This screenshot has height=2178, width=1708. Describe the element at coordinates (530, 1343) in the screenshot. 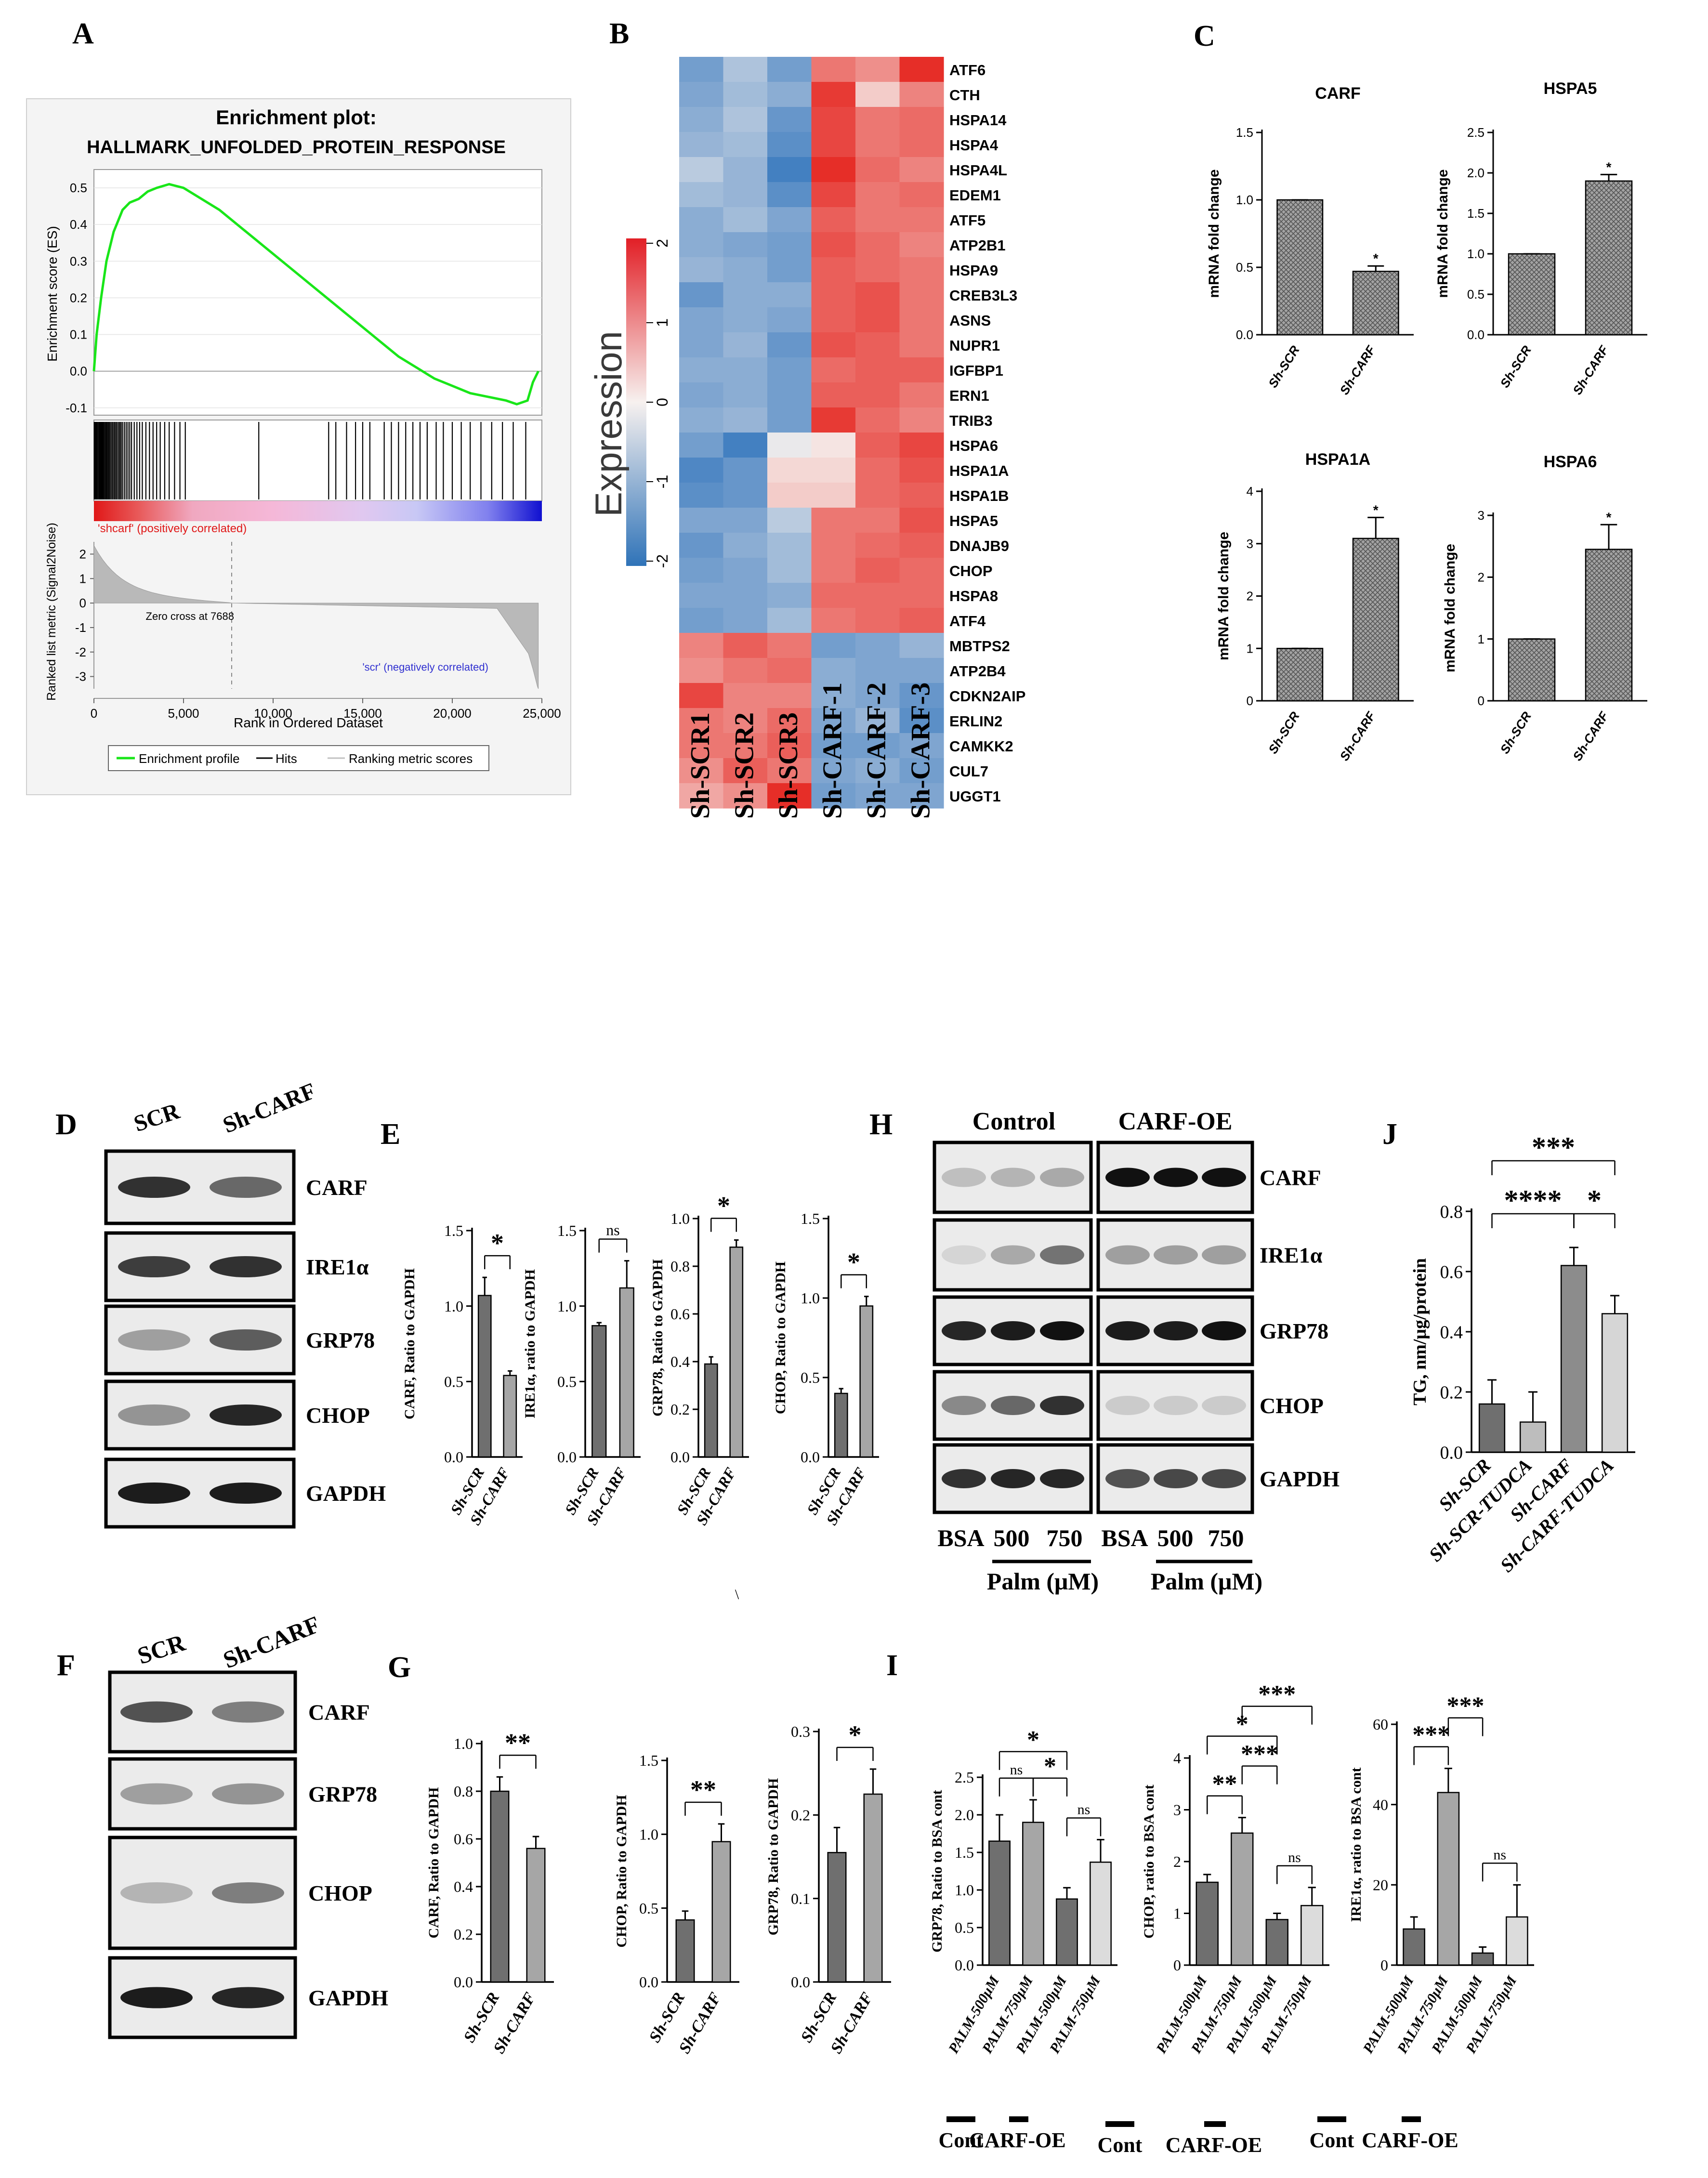

I see `y-axis-label: IRE1α, ratio to GAPDH` at that location.